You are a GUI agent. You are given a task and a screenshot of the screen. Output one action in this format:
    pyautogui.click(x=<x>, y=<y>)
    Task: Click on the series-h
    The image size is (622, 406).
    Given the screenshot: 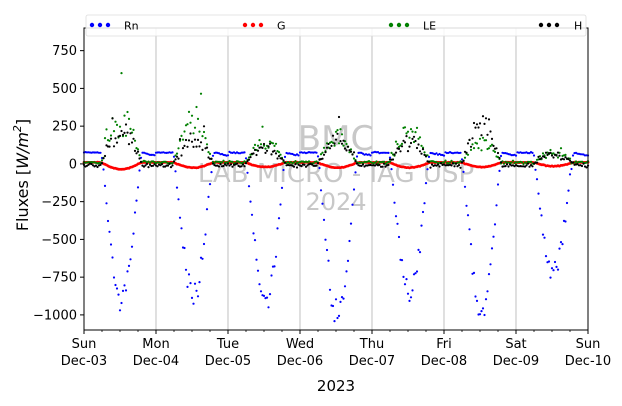 What is the action you would take?
    pyautogui.click(x=336, y=142)
    